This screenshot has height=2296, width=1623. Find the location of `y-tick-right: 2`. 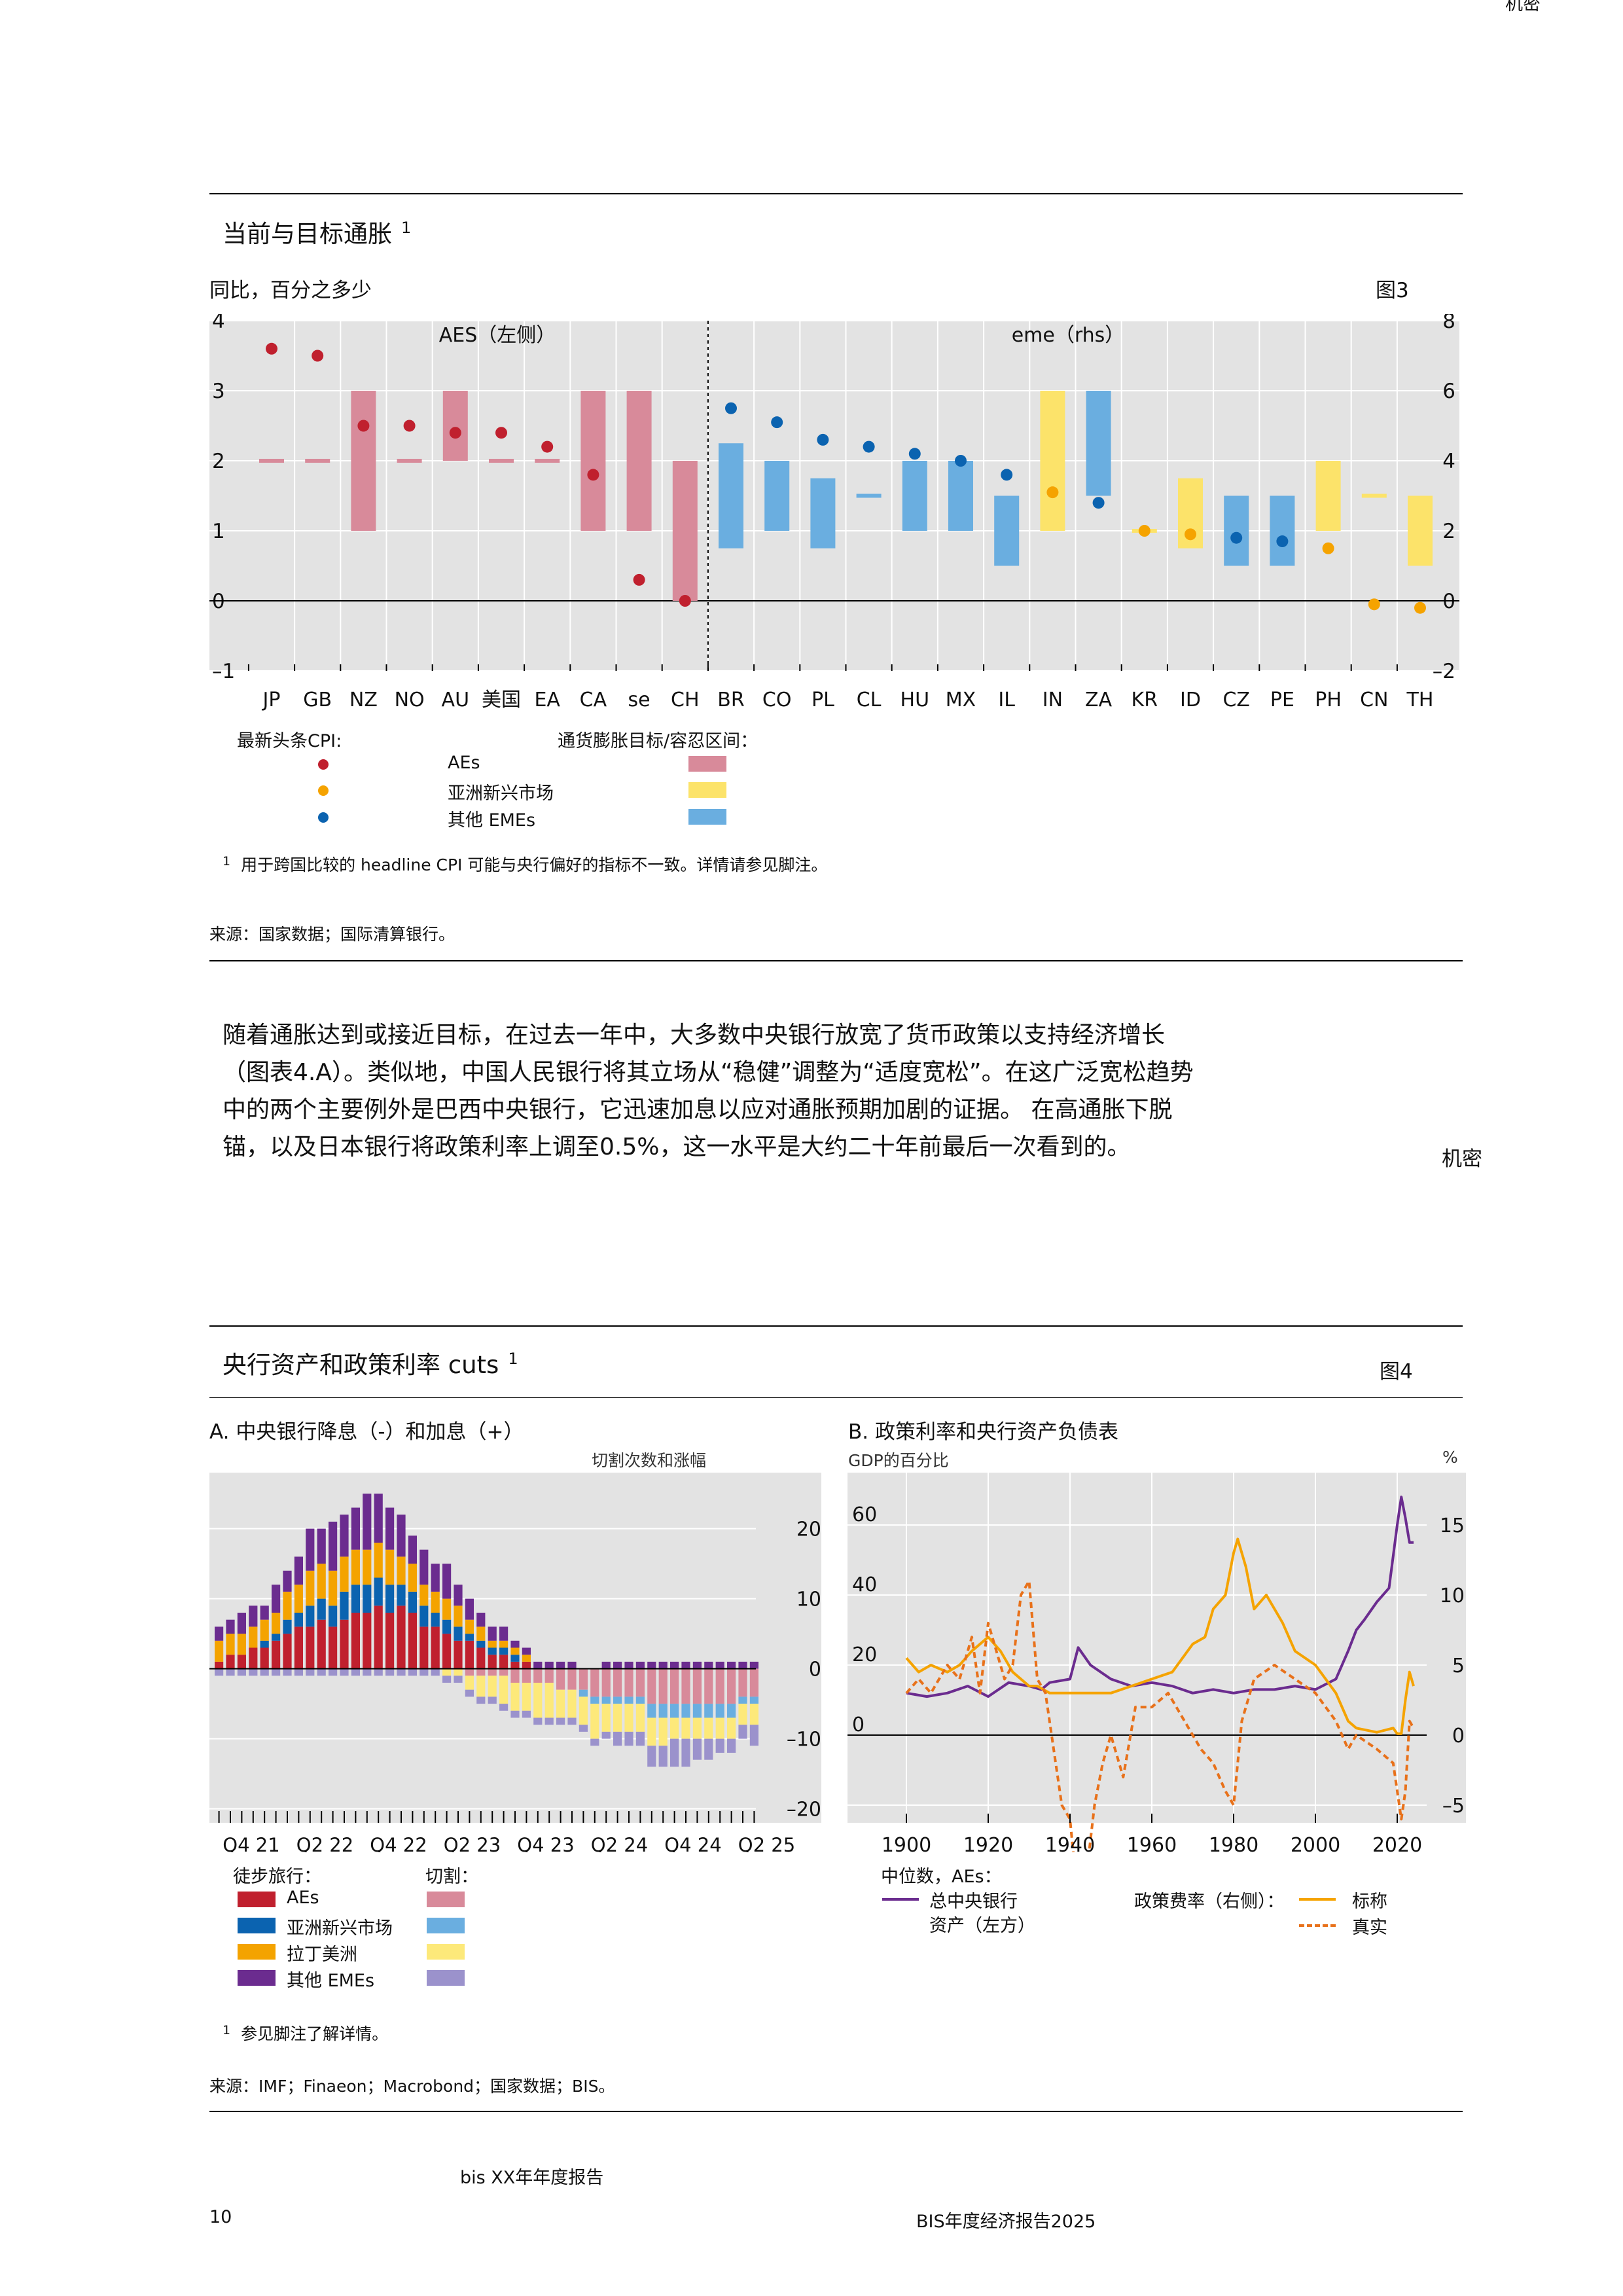

y-tick-right: 2 is located at coordinates (1448, 531).